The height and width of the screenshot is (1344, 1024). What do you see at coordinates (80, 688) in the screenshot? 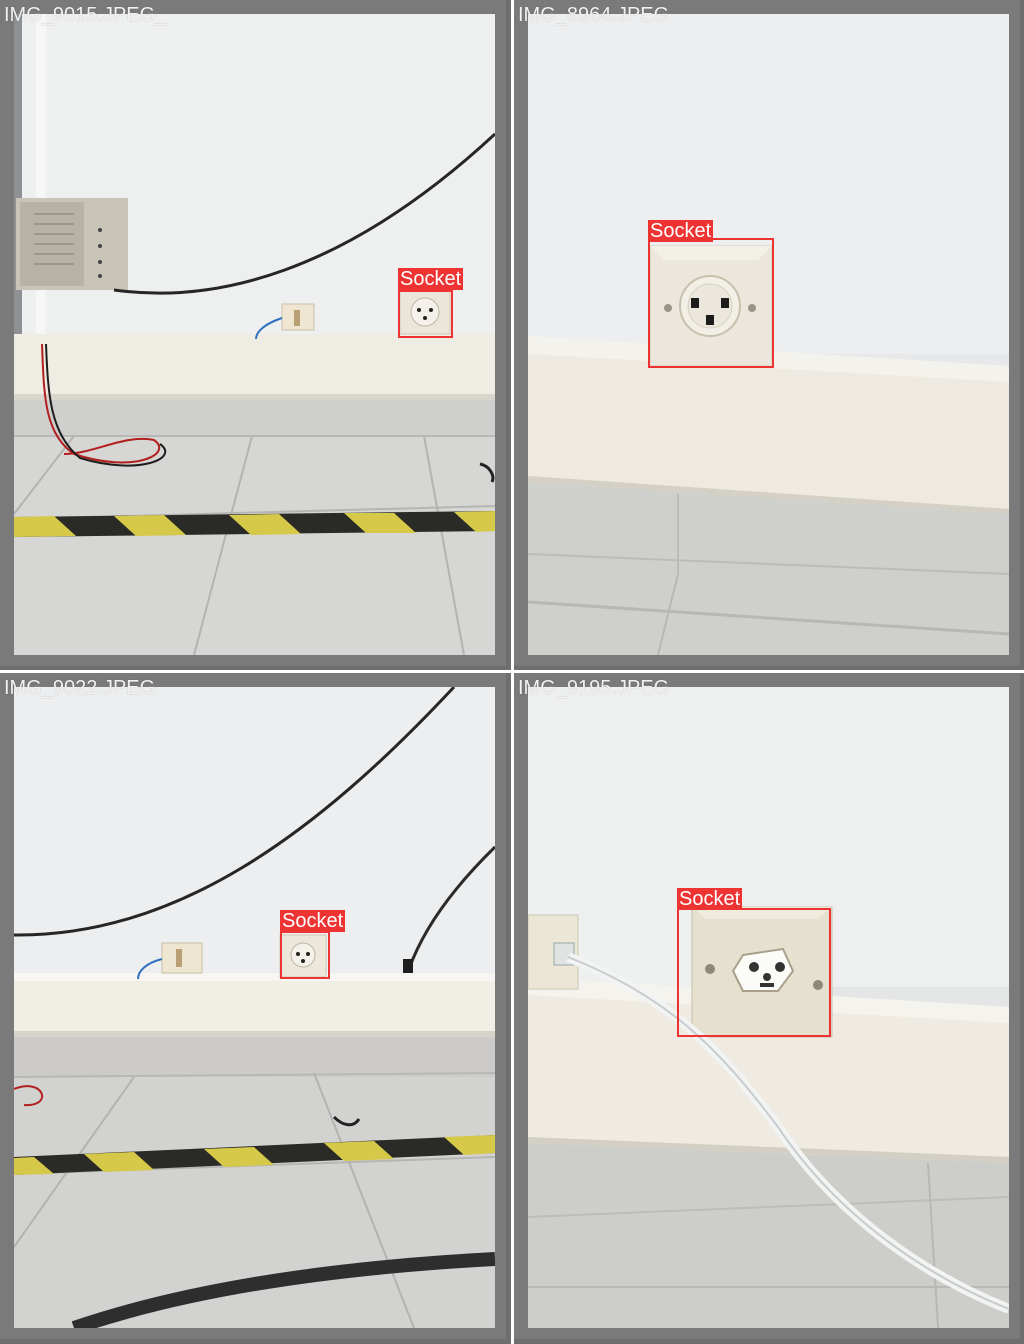
I see `image-filename: IMG_9022.JPEG` at bounding box center [80, 688].